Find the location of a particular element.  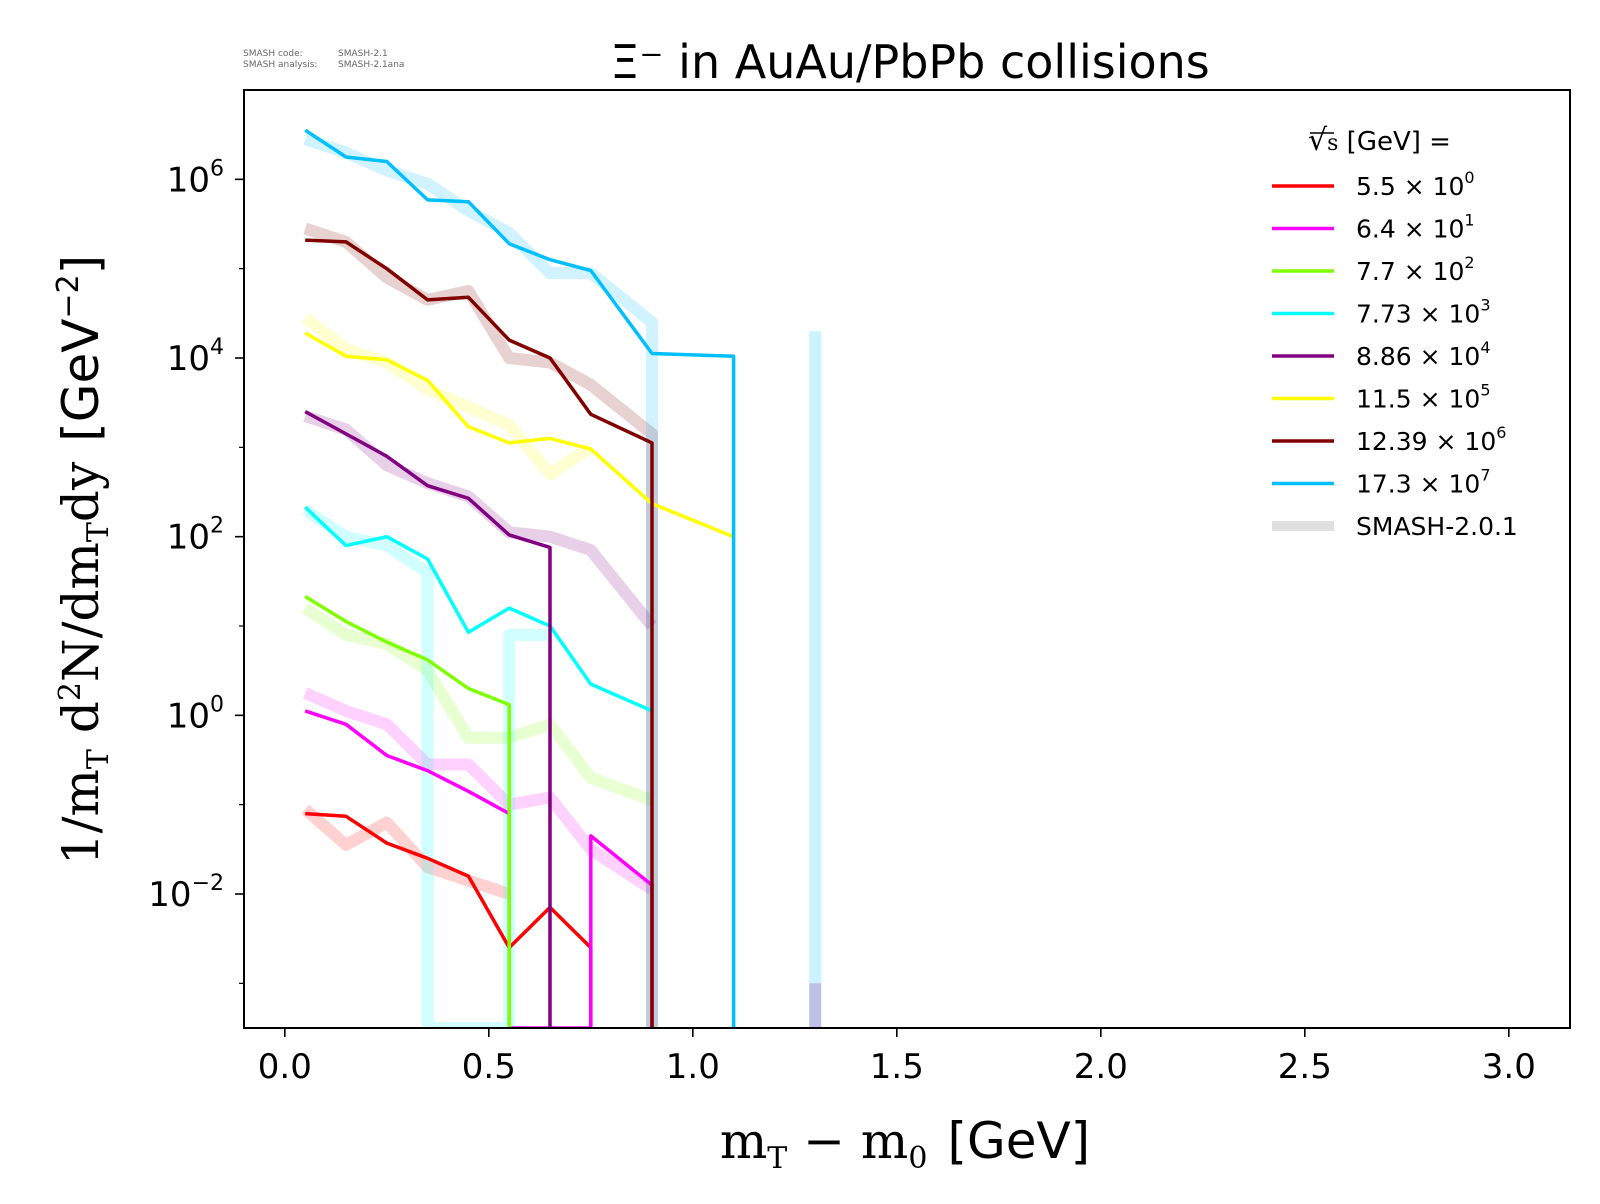

x-axis-ticks: 0.0 0.5 1.0 1.5 2.0 2.5 3.0 is located at coordinates (897, 1057).